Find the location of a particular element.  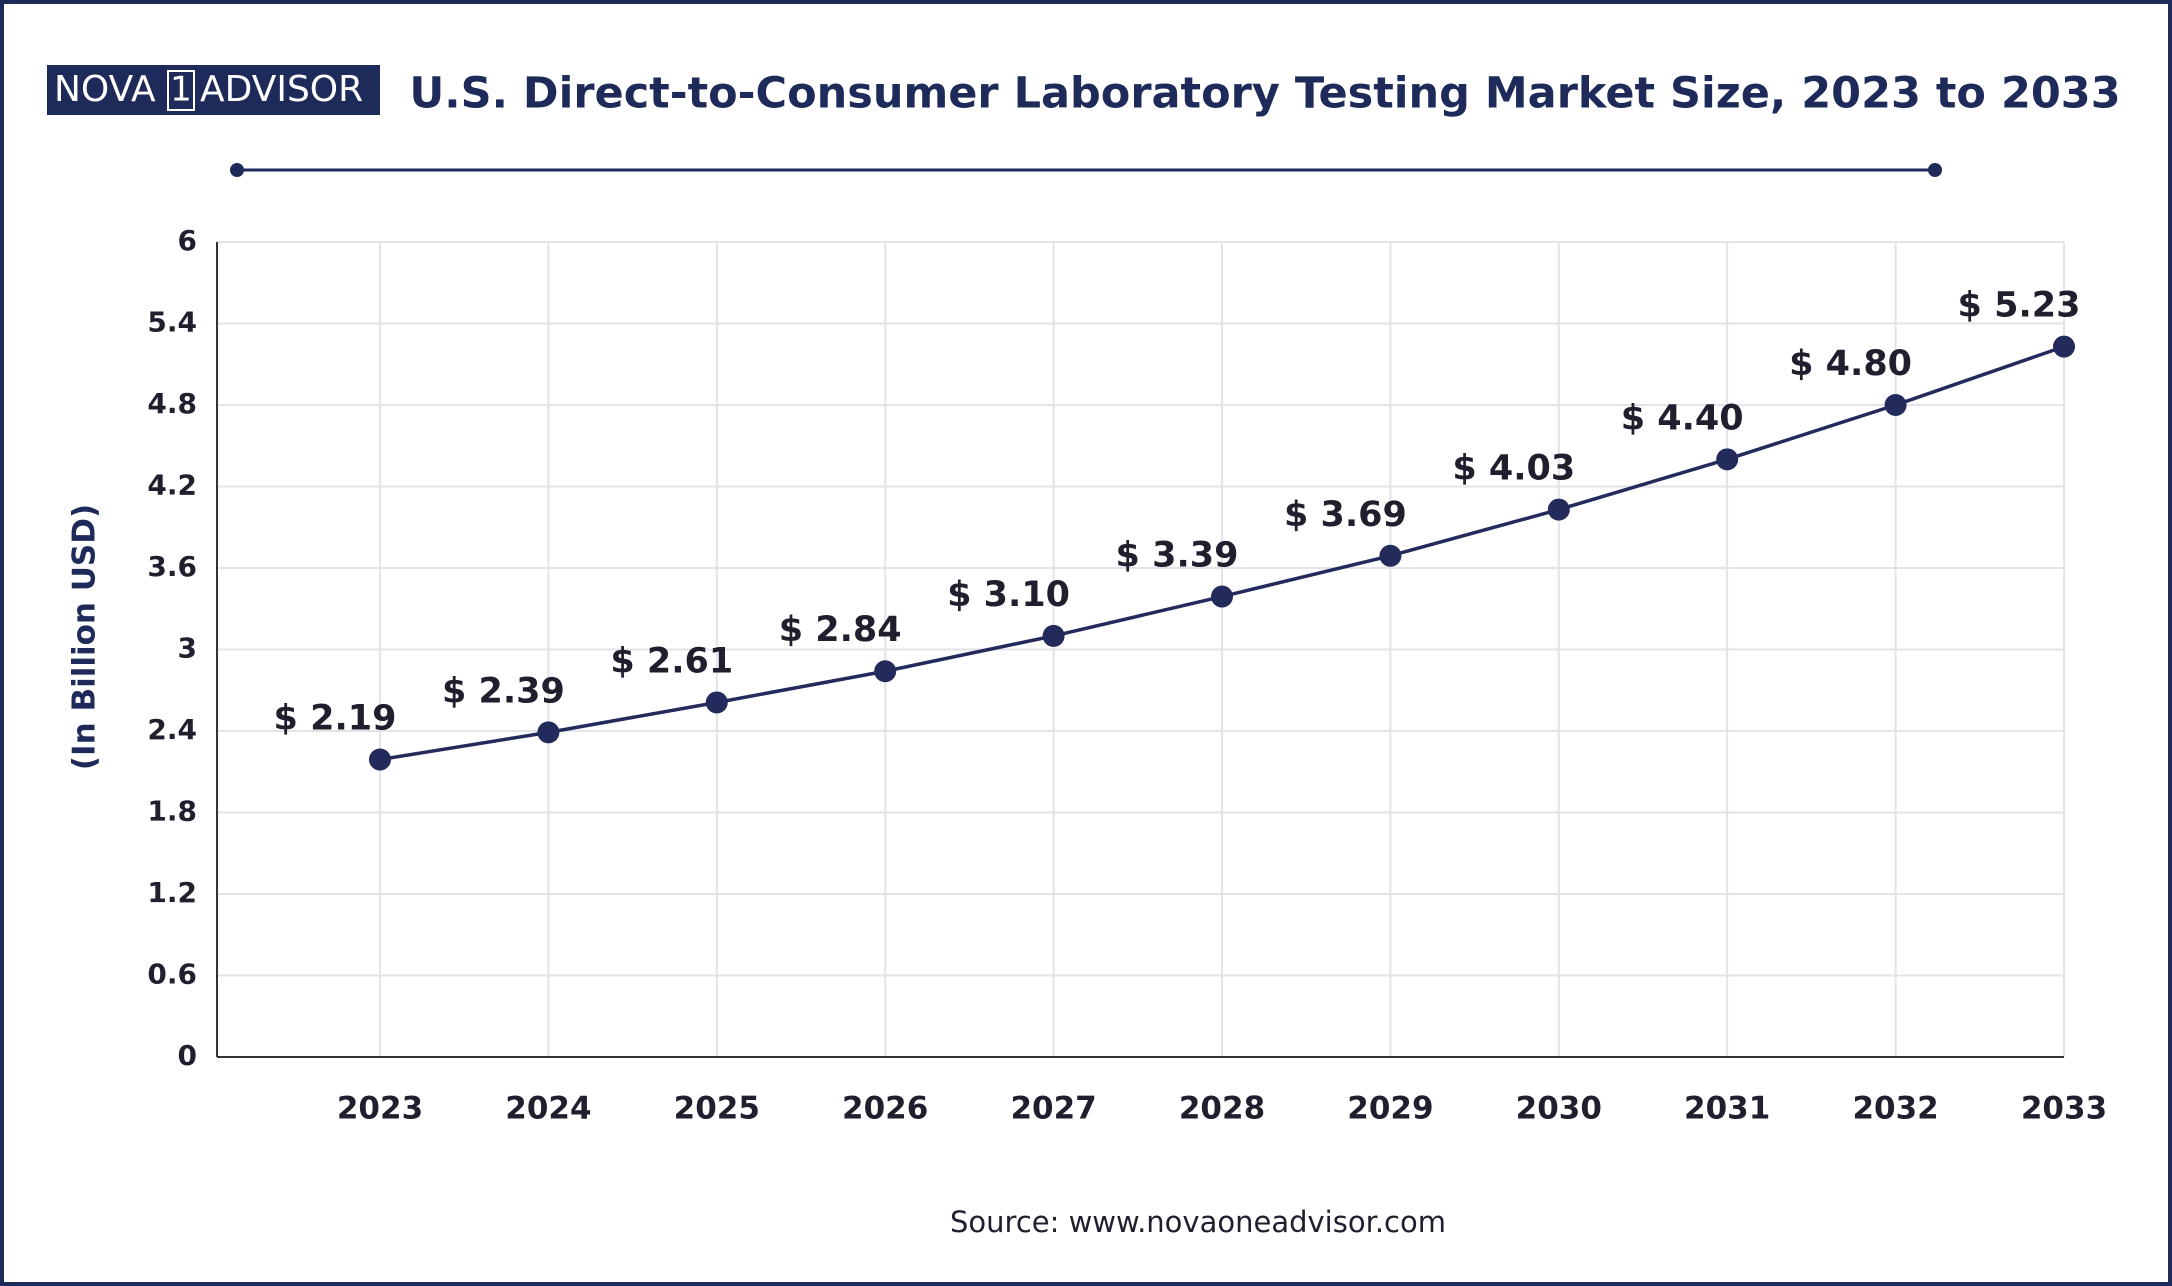

value-label: $ 2.39 is located at coordinates (503, 691).